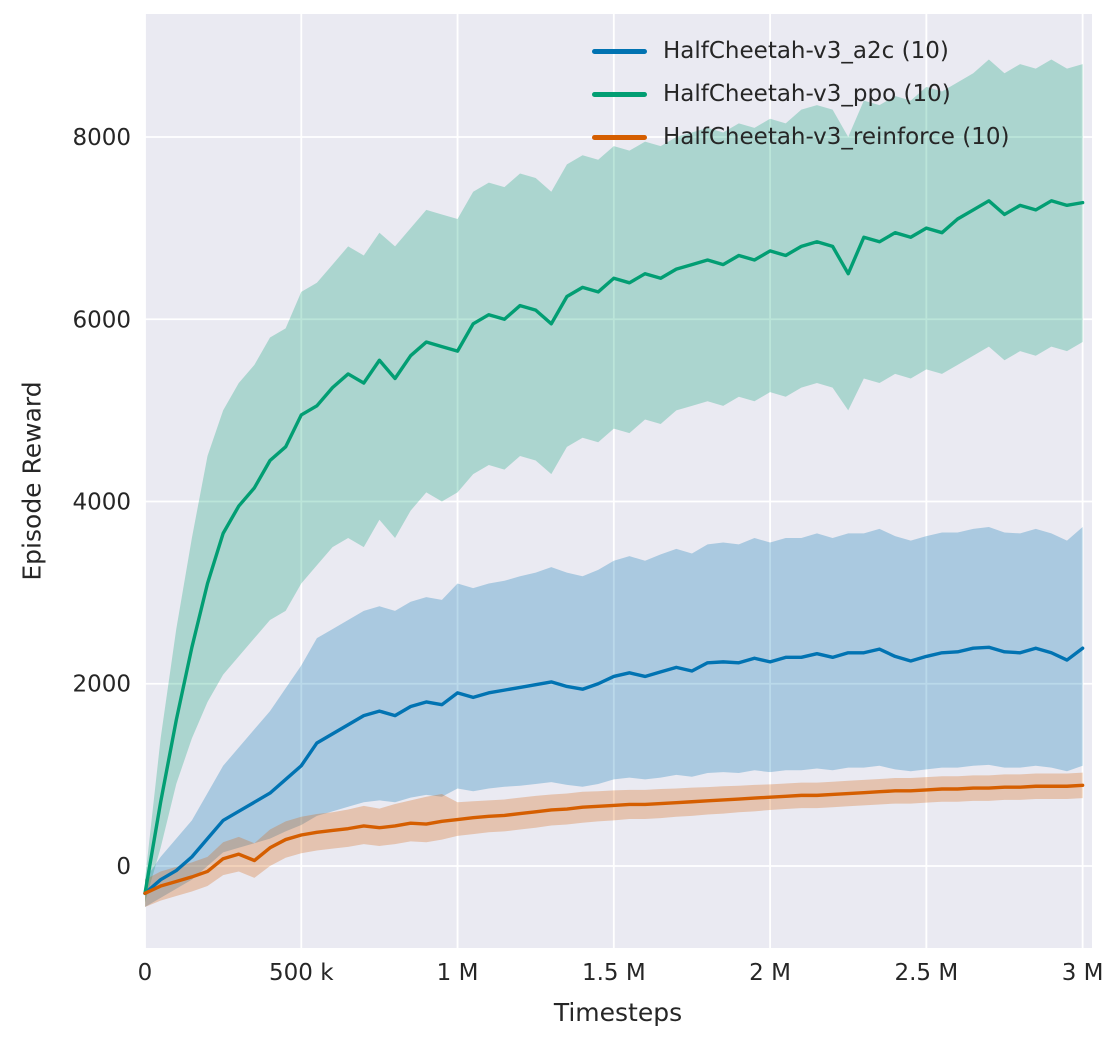 The height and width of the screenshot is (1049, 1114). What do you see at coordinates (101, 503) in the screenshot?
I see `y-tick-label: 4000` at bounding box center [101, 503].